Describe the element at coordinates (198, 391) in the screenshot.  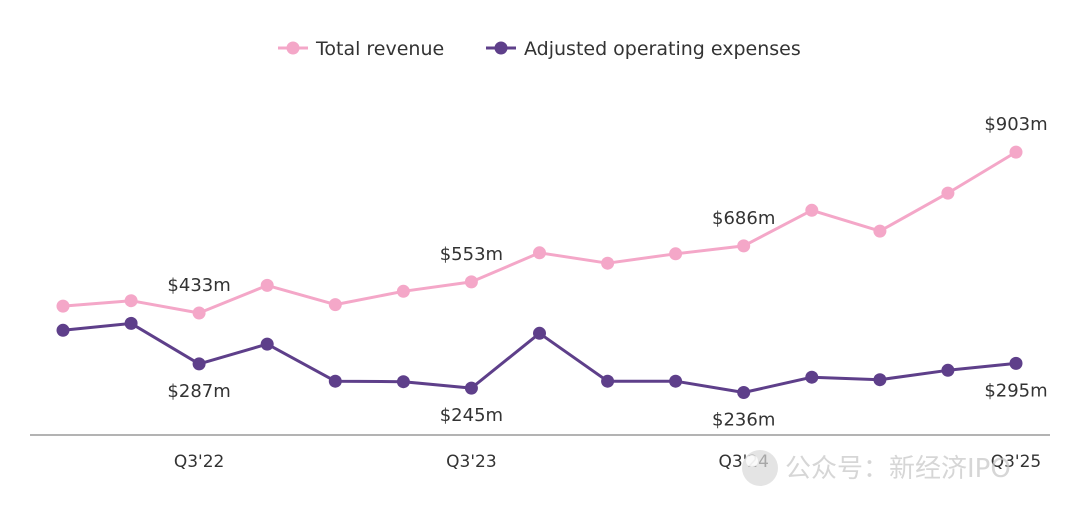
I see `data-label-adjusted-operating-expenses-2: $287m` at that location.